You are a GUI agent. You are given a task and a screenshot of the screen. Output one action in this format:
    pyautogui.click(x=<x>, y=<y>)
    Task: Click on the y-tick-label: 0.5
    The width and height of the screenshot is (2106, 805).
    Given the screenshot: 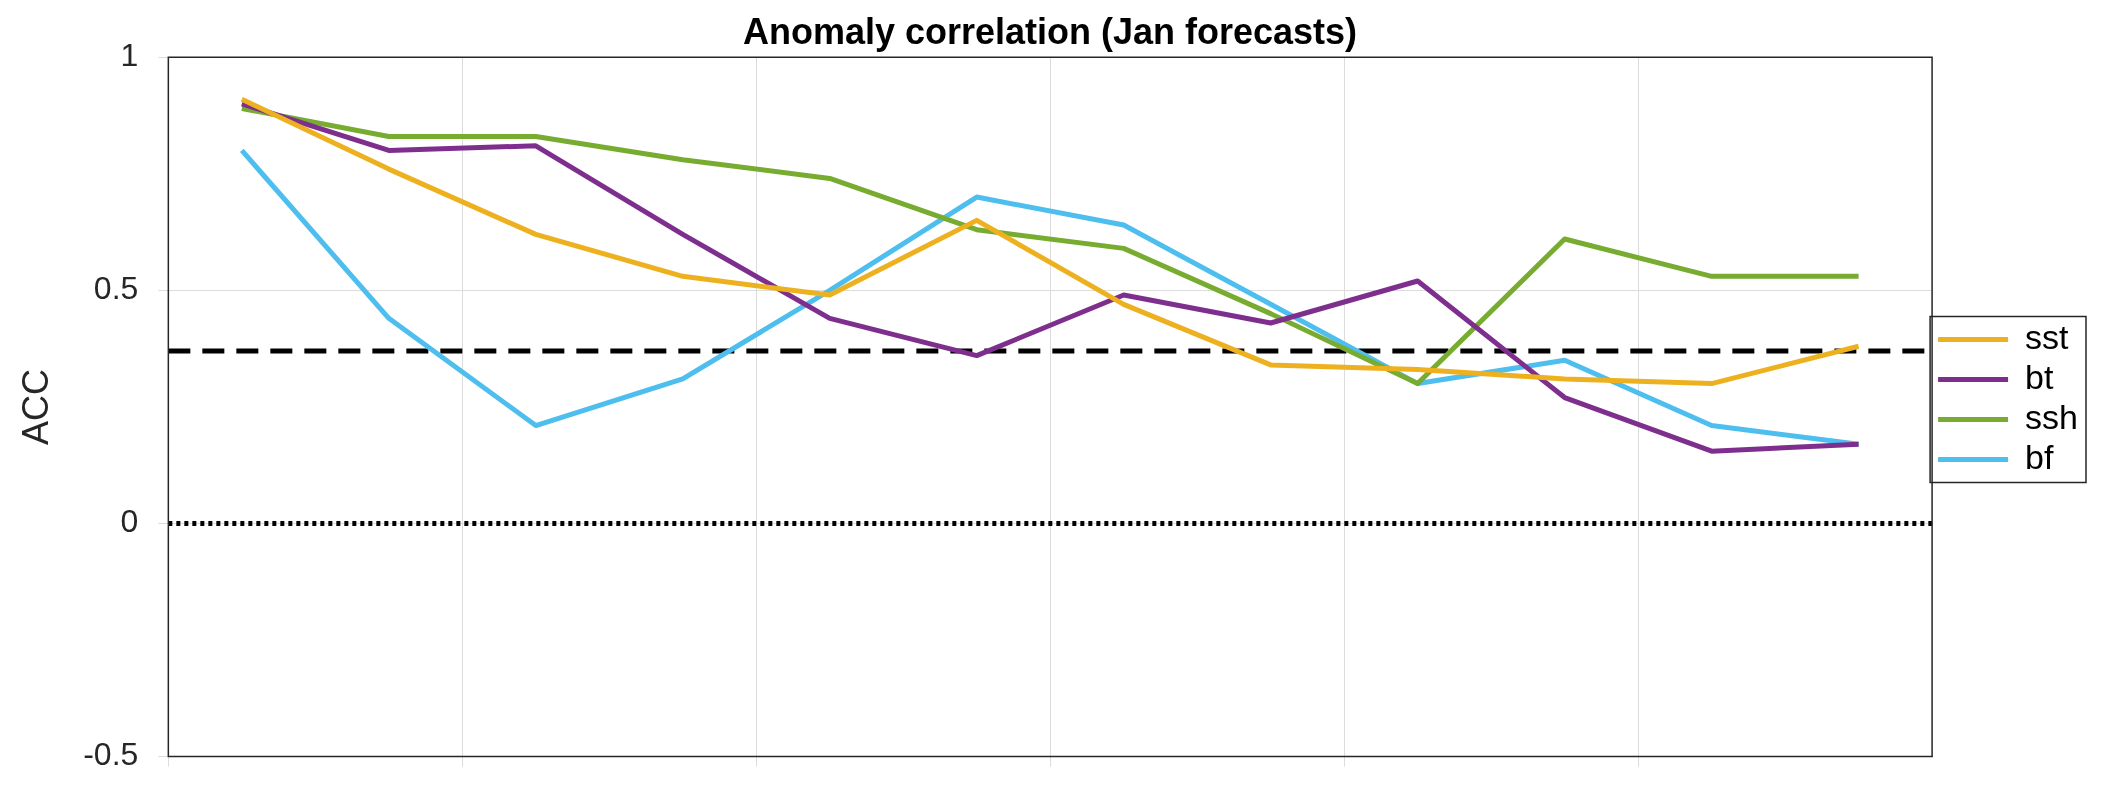 What is the action you would take?
    pyautogui.click(x=116, y=288)
    